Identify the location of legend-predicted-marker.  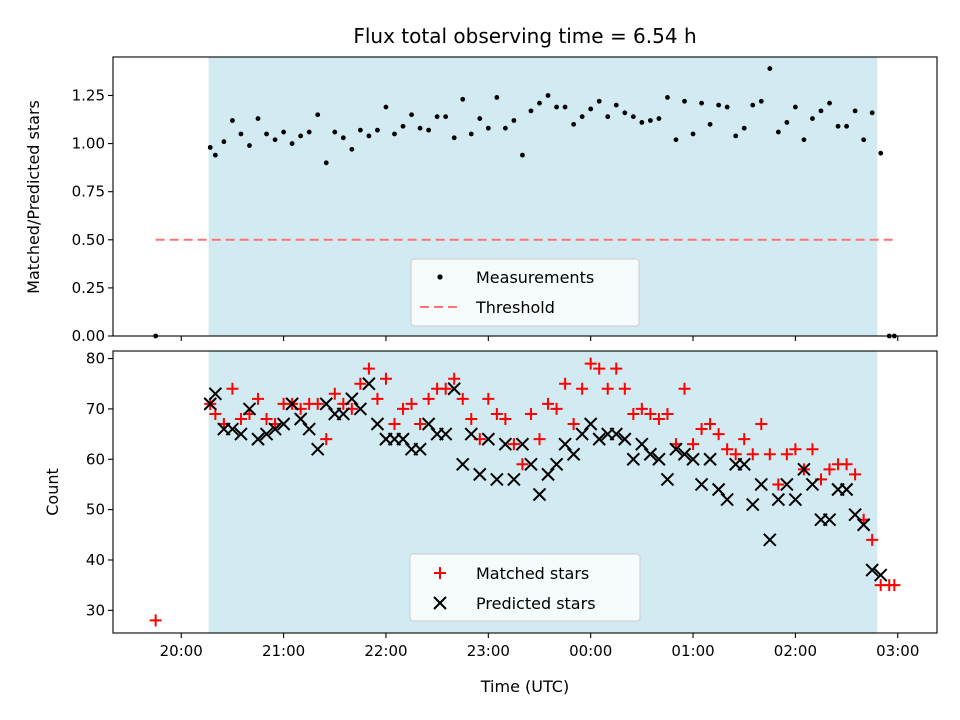
(440, 603).